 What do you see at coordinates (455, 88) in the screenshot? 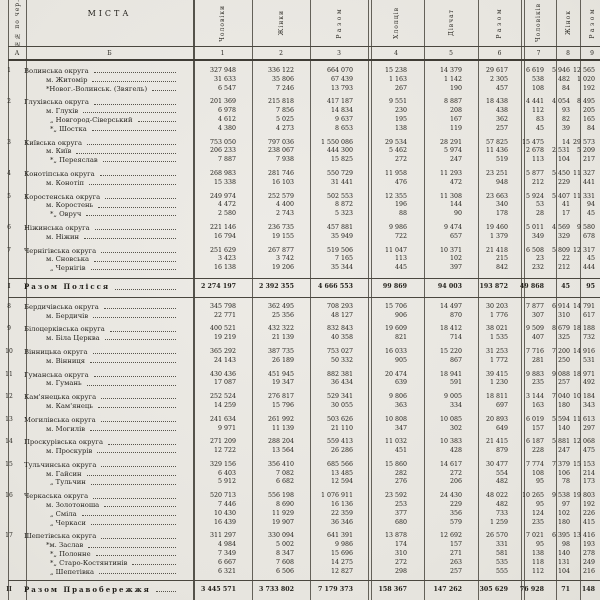
I see `value-cell-girls: 190` at bounding box center [455, 88].